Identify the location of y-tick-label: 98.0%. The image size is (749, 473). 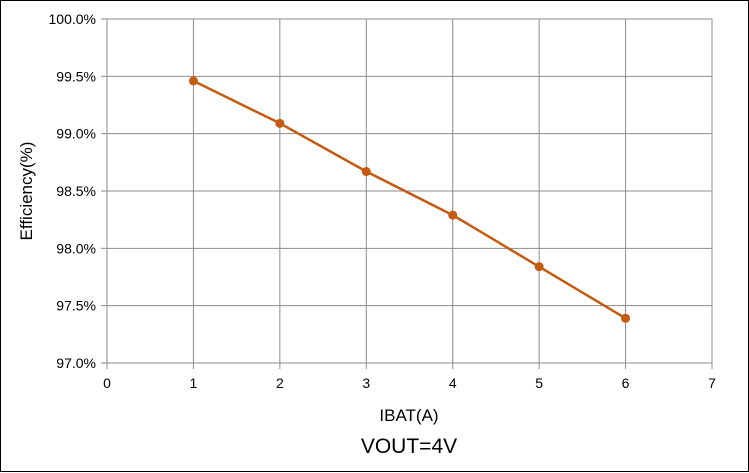
(76, 248).